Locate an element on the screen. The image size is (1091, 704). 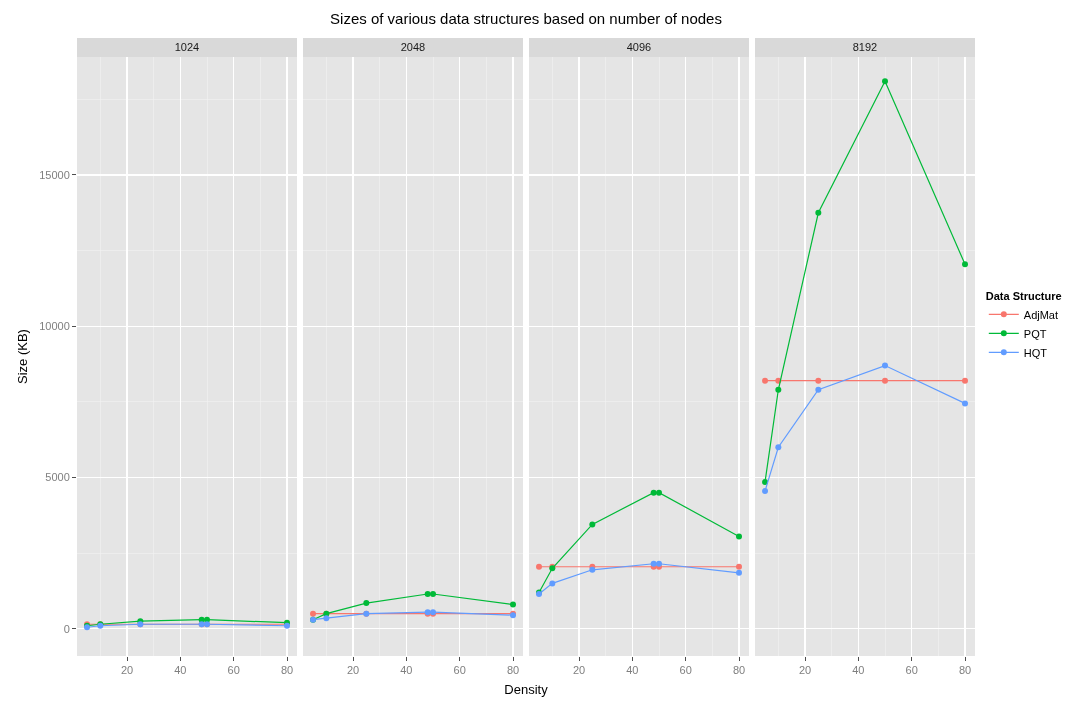
chart-title: Sizes of various data structures based on number of nodes is located at coordinates (526, 18).